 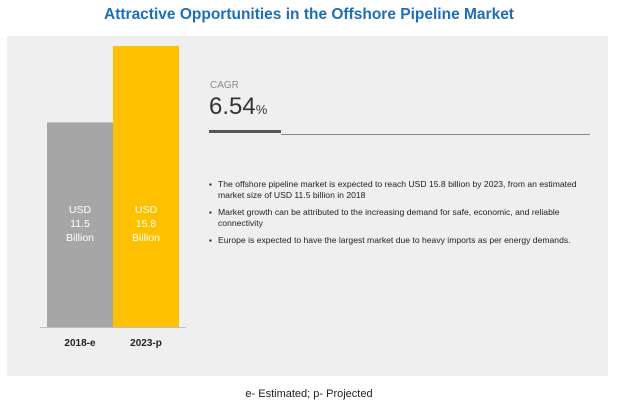 I want to click on cagr-divider, so click(x=435, y=134).